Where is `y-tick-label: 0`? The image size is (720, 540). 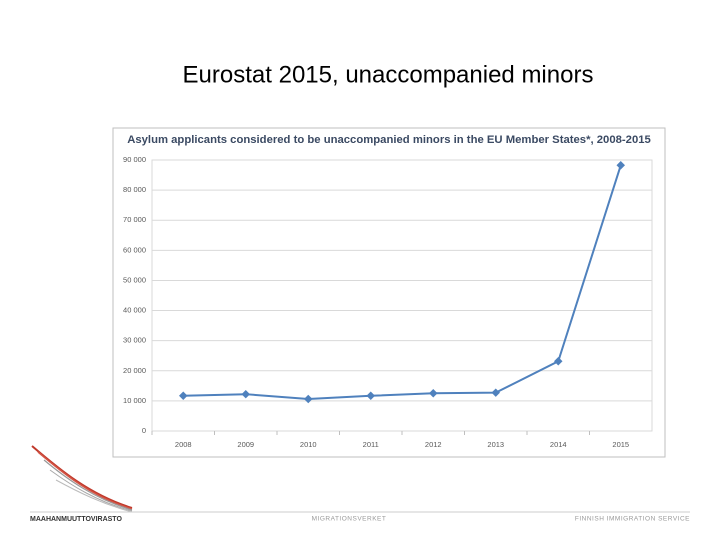
y-tick-label: 0 is located at coordinates (144, 430).